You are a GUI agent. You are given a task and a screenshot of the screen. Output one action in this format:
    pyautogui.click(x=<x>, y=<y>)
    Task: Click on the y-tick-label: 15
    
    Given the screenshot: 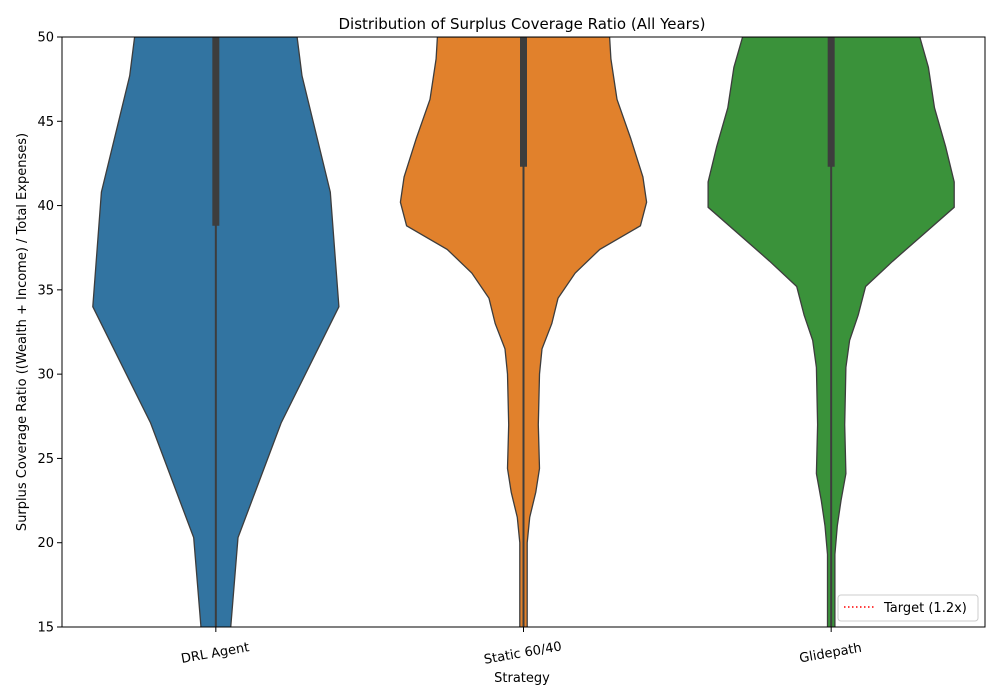 What is the action you would take?
    pyautogui.click(x=45, y=628)
    